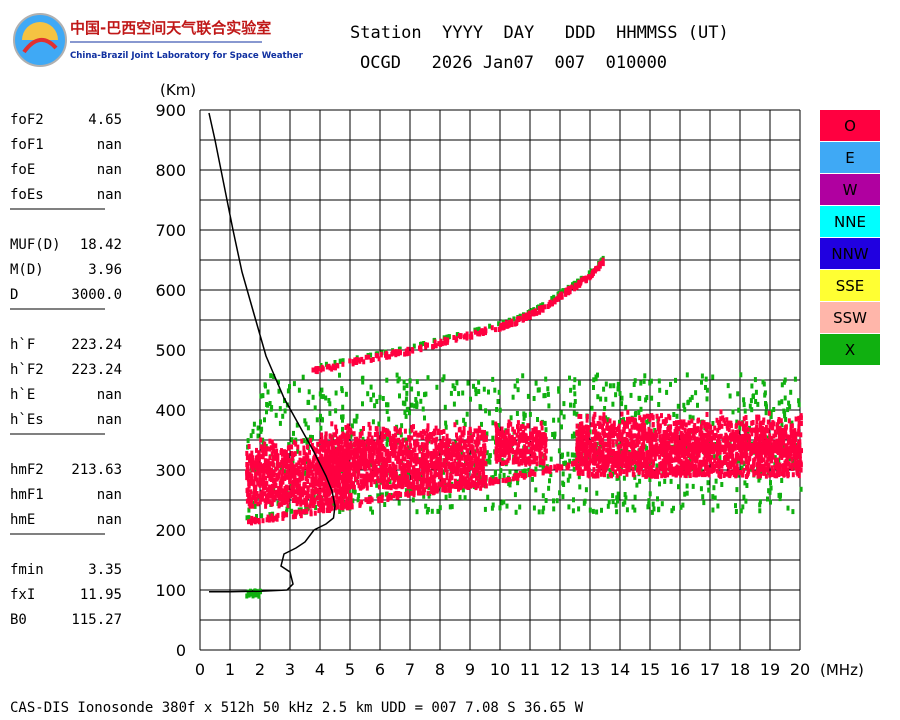  I want to click on y-axis-label: (Km), so click(178, 90).